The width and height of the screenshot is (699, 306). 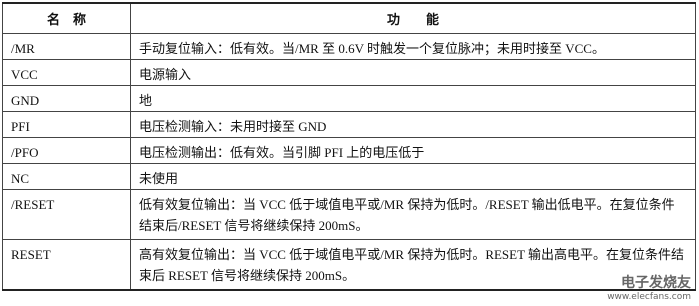 I want to click on watermark: 电子发烧友 www.elecfans.com, so click(x=649, y=287).